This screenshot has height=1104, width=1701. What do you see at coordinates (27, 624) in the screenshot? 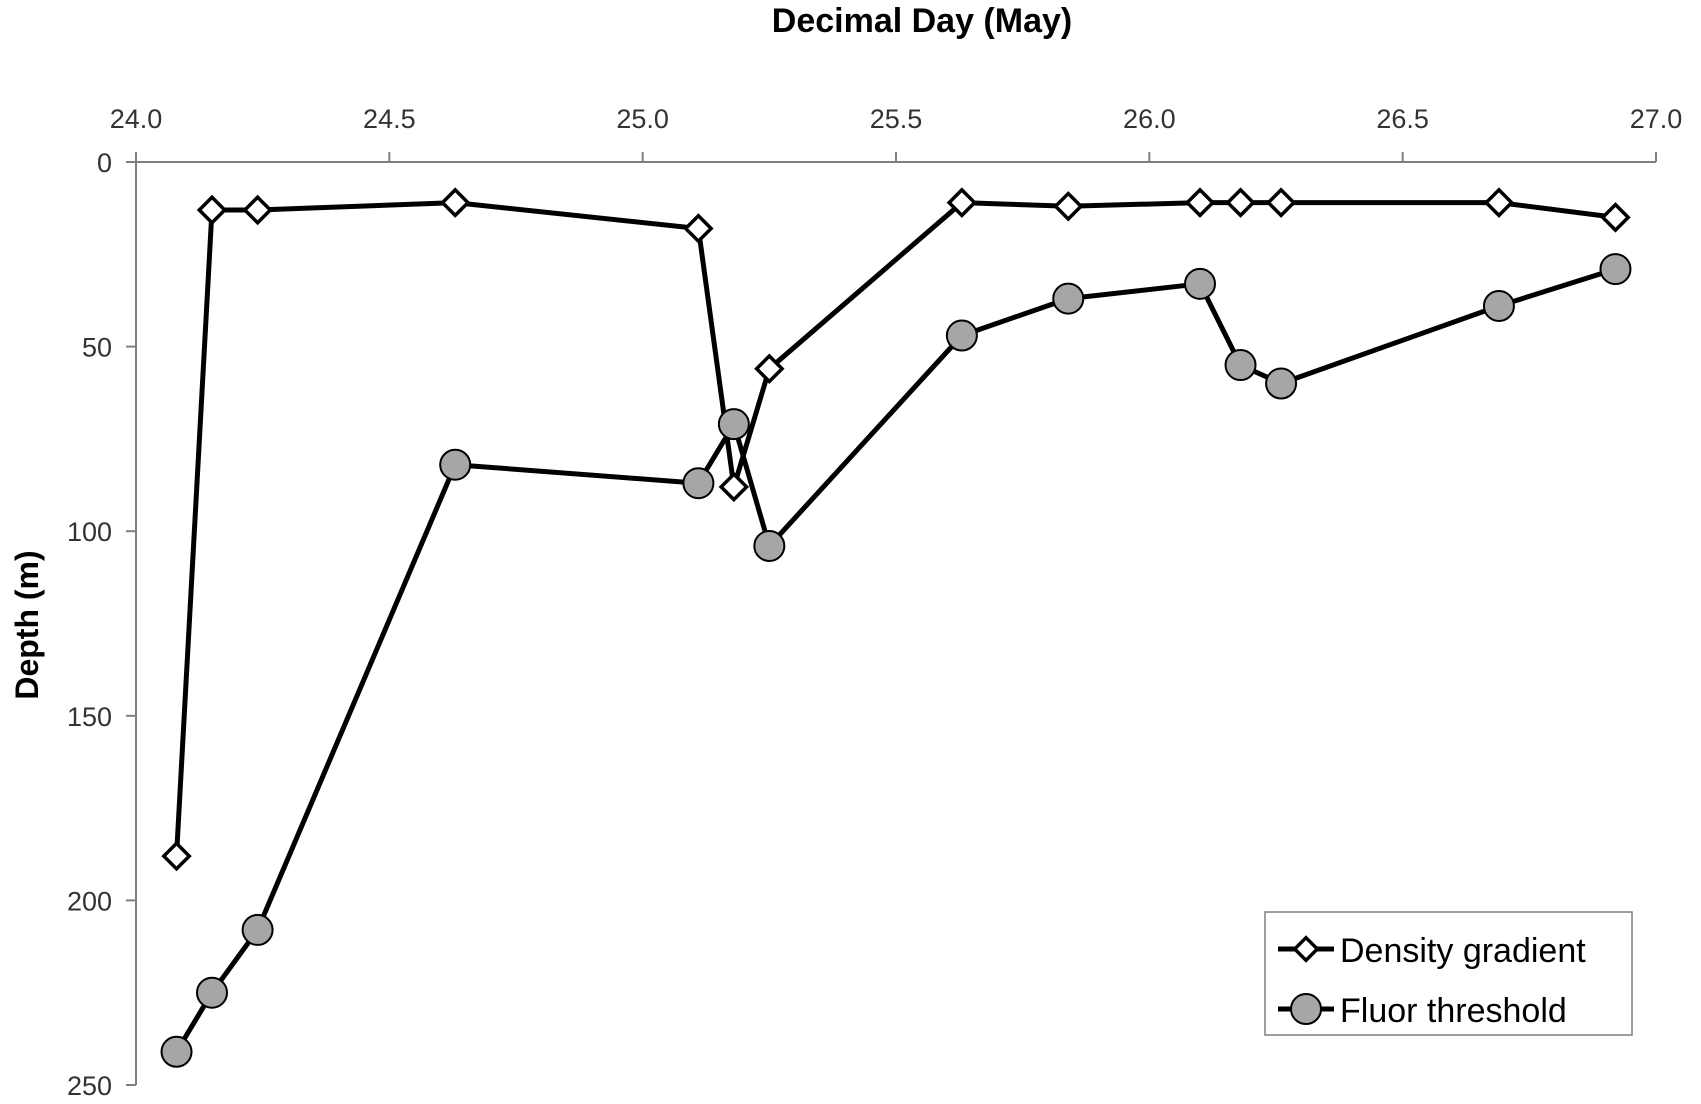
I see `y-axis-label: Depth (m)` at bounding box center [27, 624].